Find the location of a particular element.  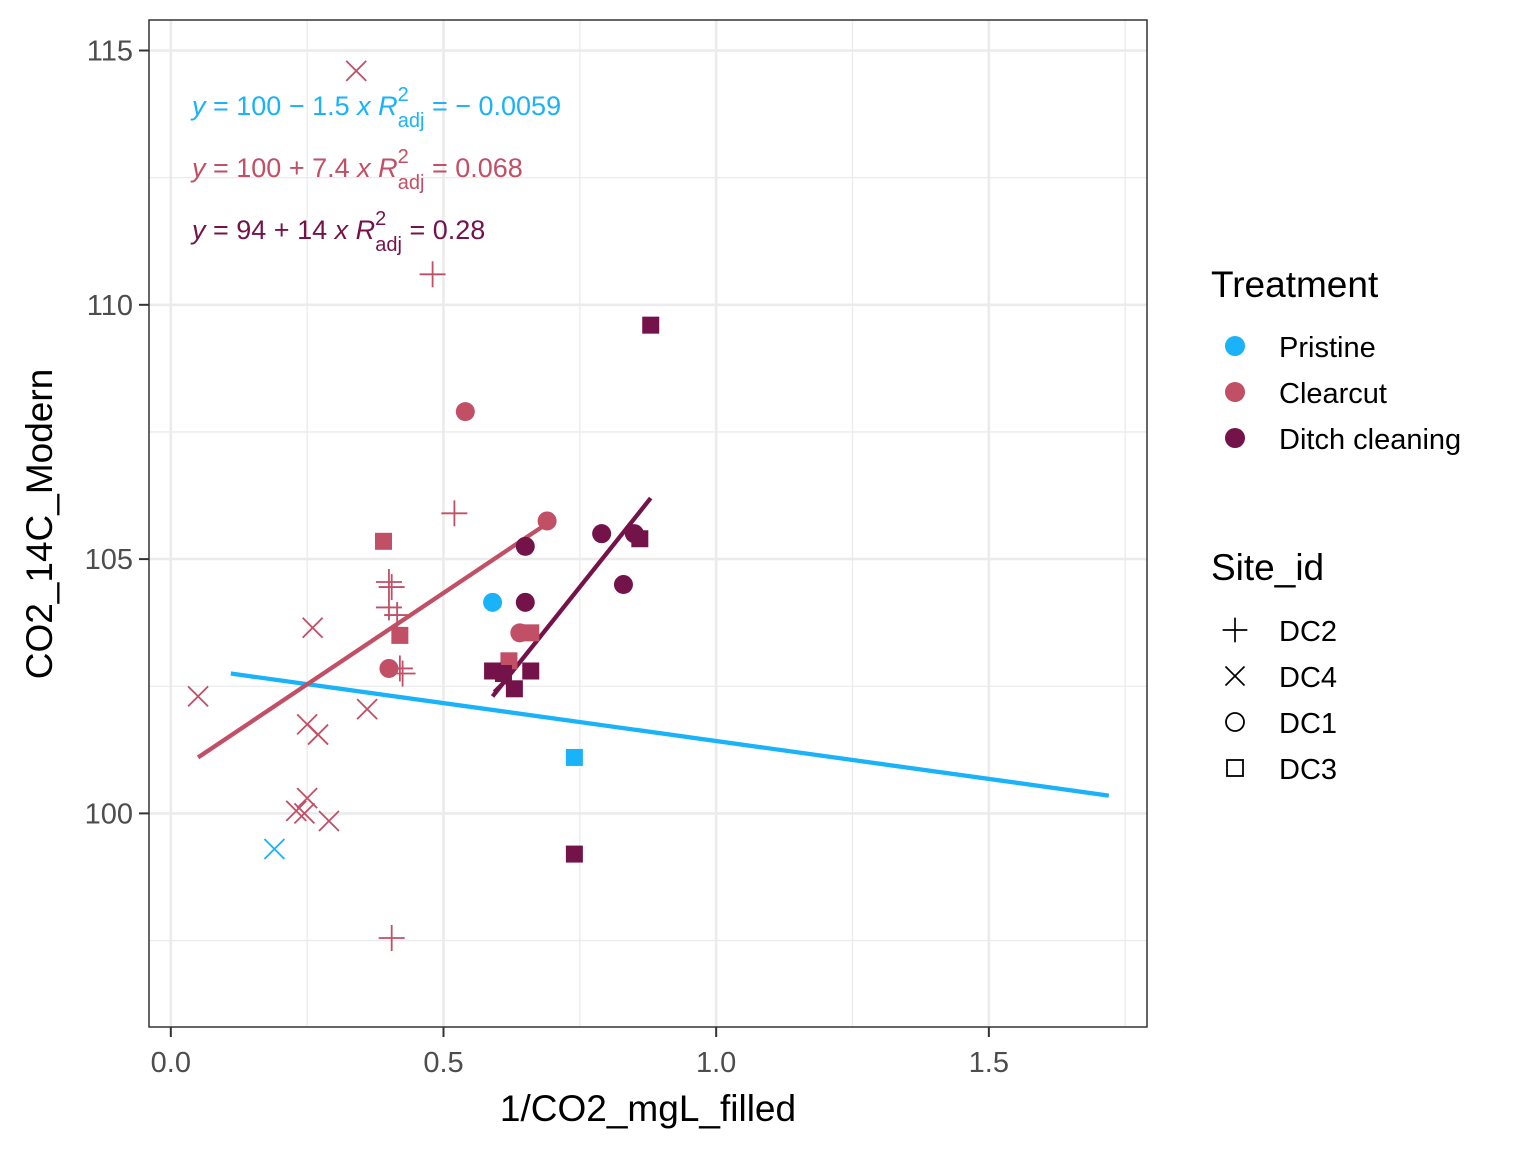

x-tick-label: 0.5 is located at coordinates (443, 1063).